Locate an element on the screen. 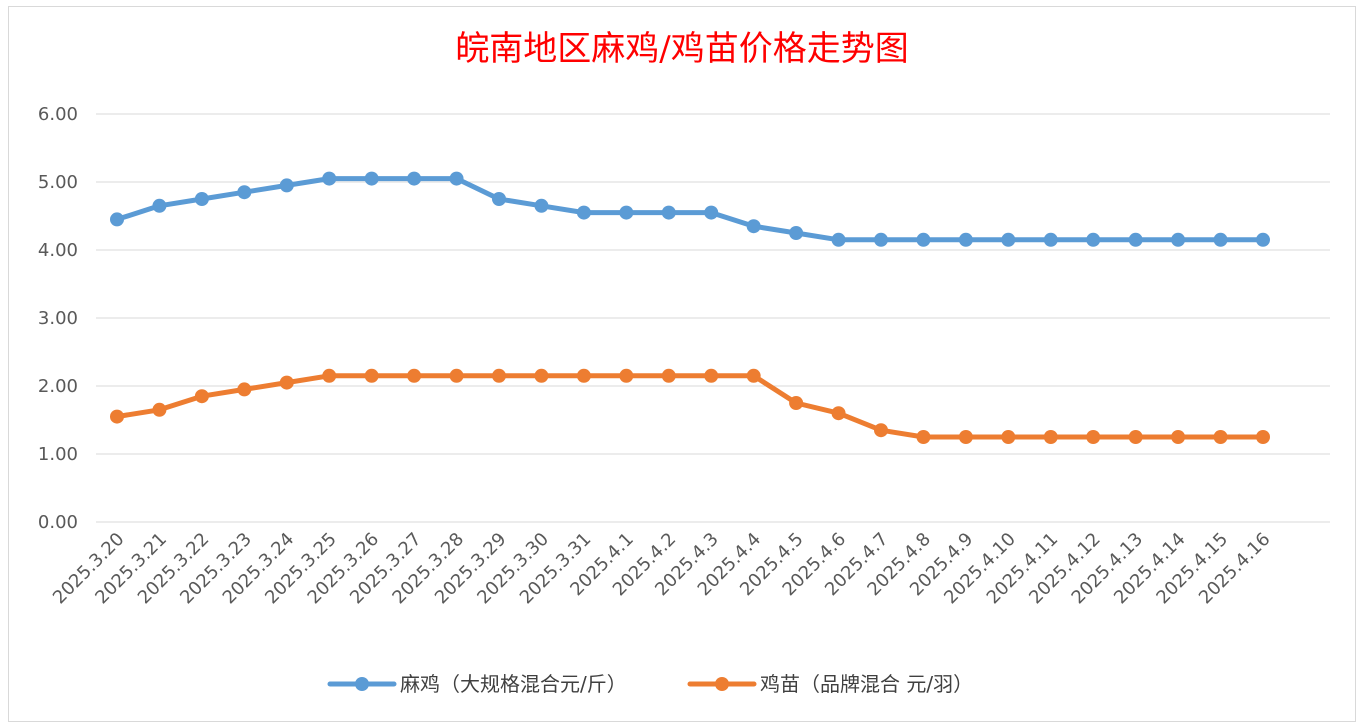 This screenshot has height=728, width=1364. y-tick-label: 6.00 is located at coordinates (58, 114).